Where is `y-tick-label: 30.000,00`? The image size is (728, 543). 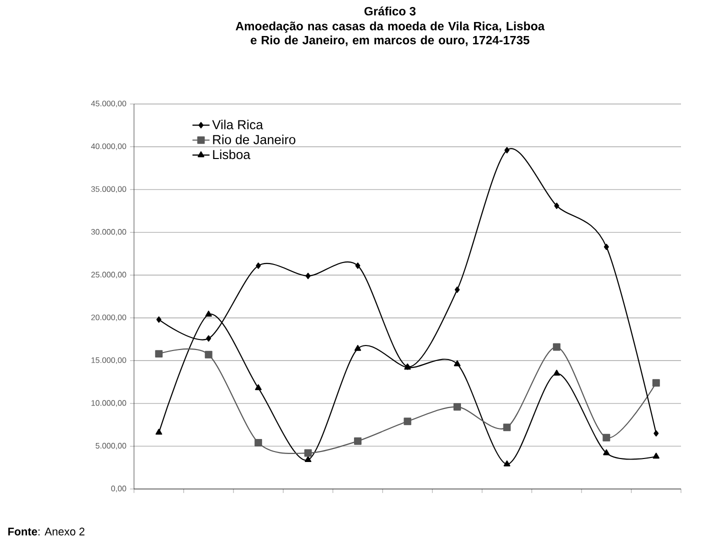
y-tick-label: 30.000,00 is located at coordinates (108, 232).